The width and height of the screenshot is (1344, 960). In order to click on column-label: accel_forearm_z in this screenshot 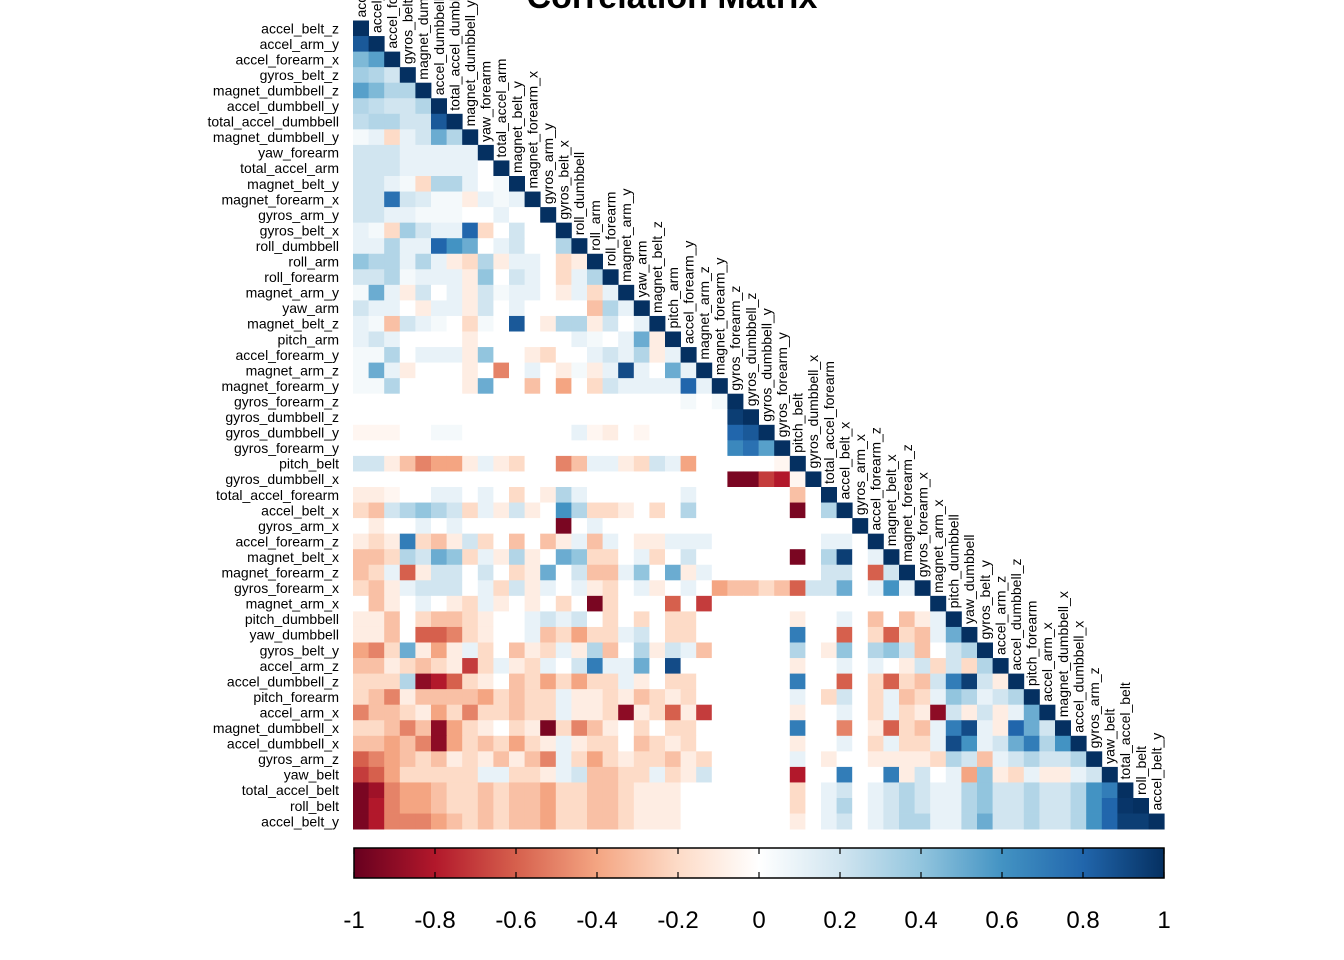, I will do `click(876, 479)`.